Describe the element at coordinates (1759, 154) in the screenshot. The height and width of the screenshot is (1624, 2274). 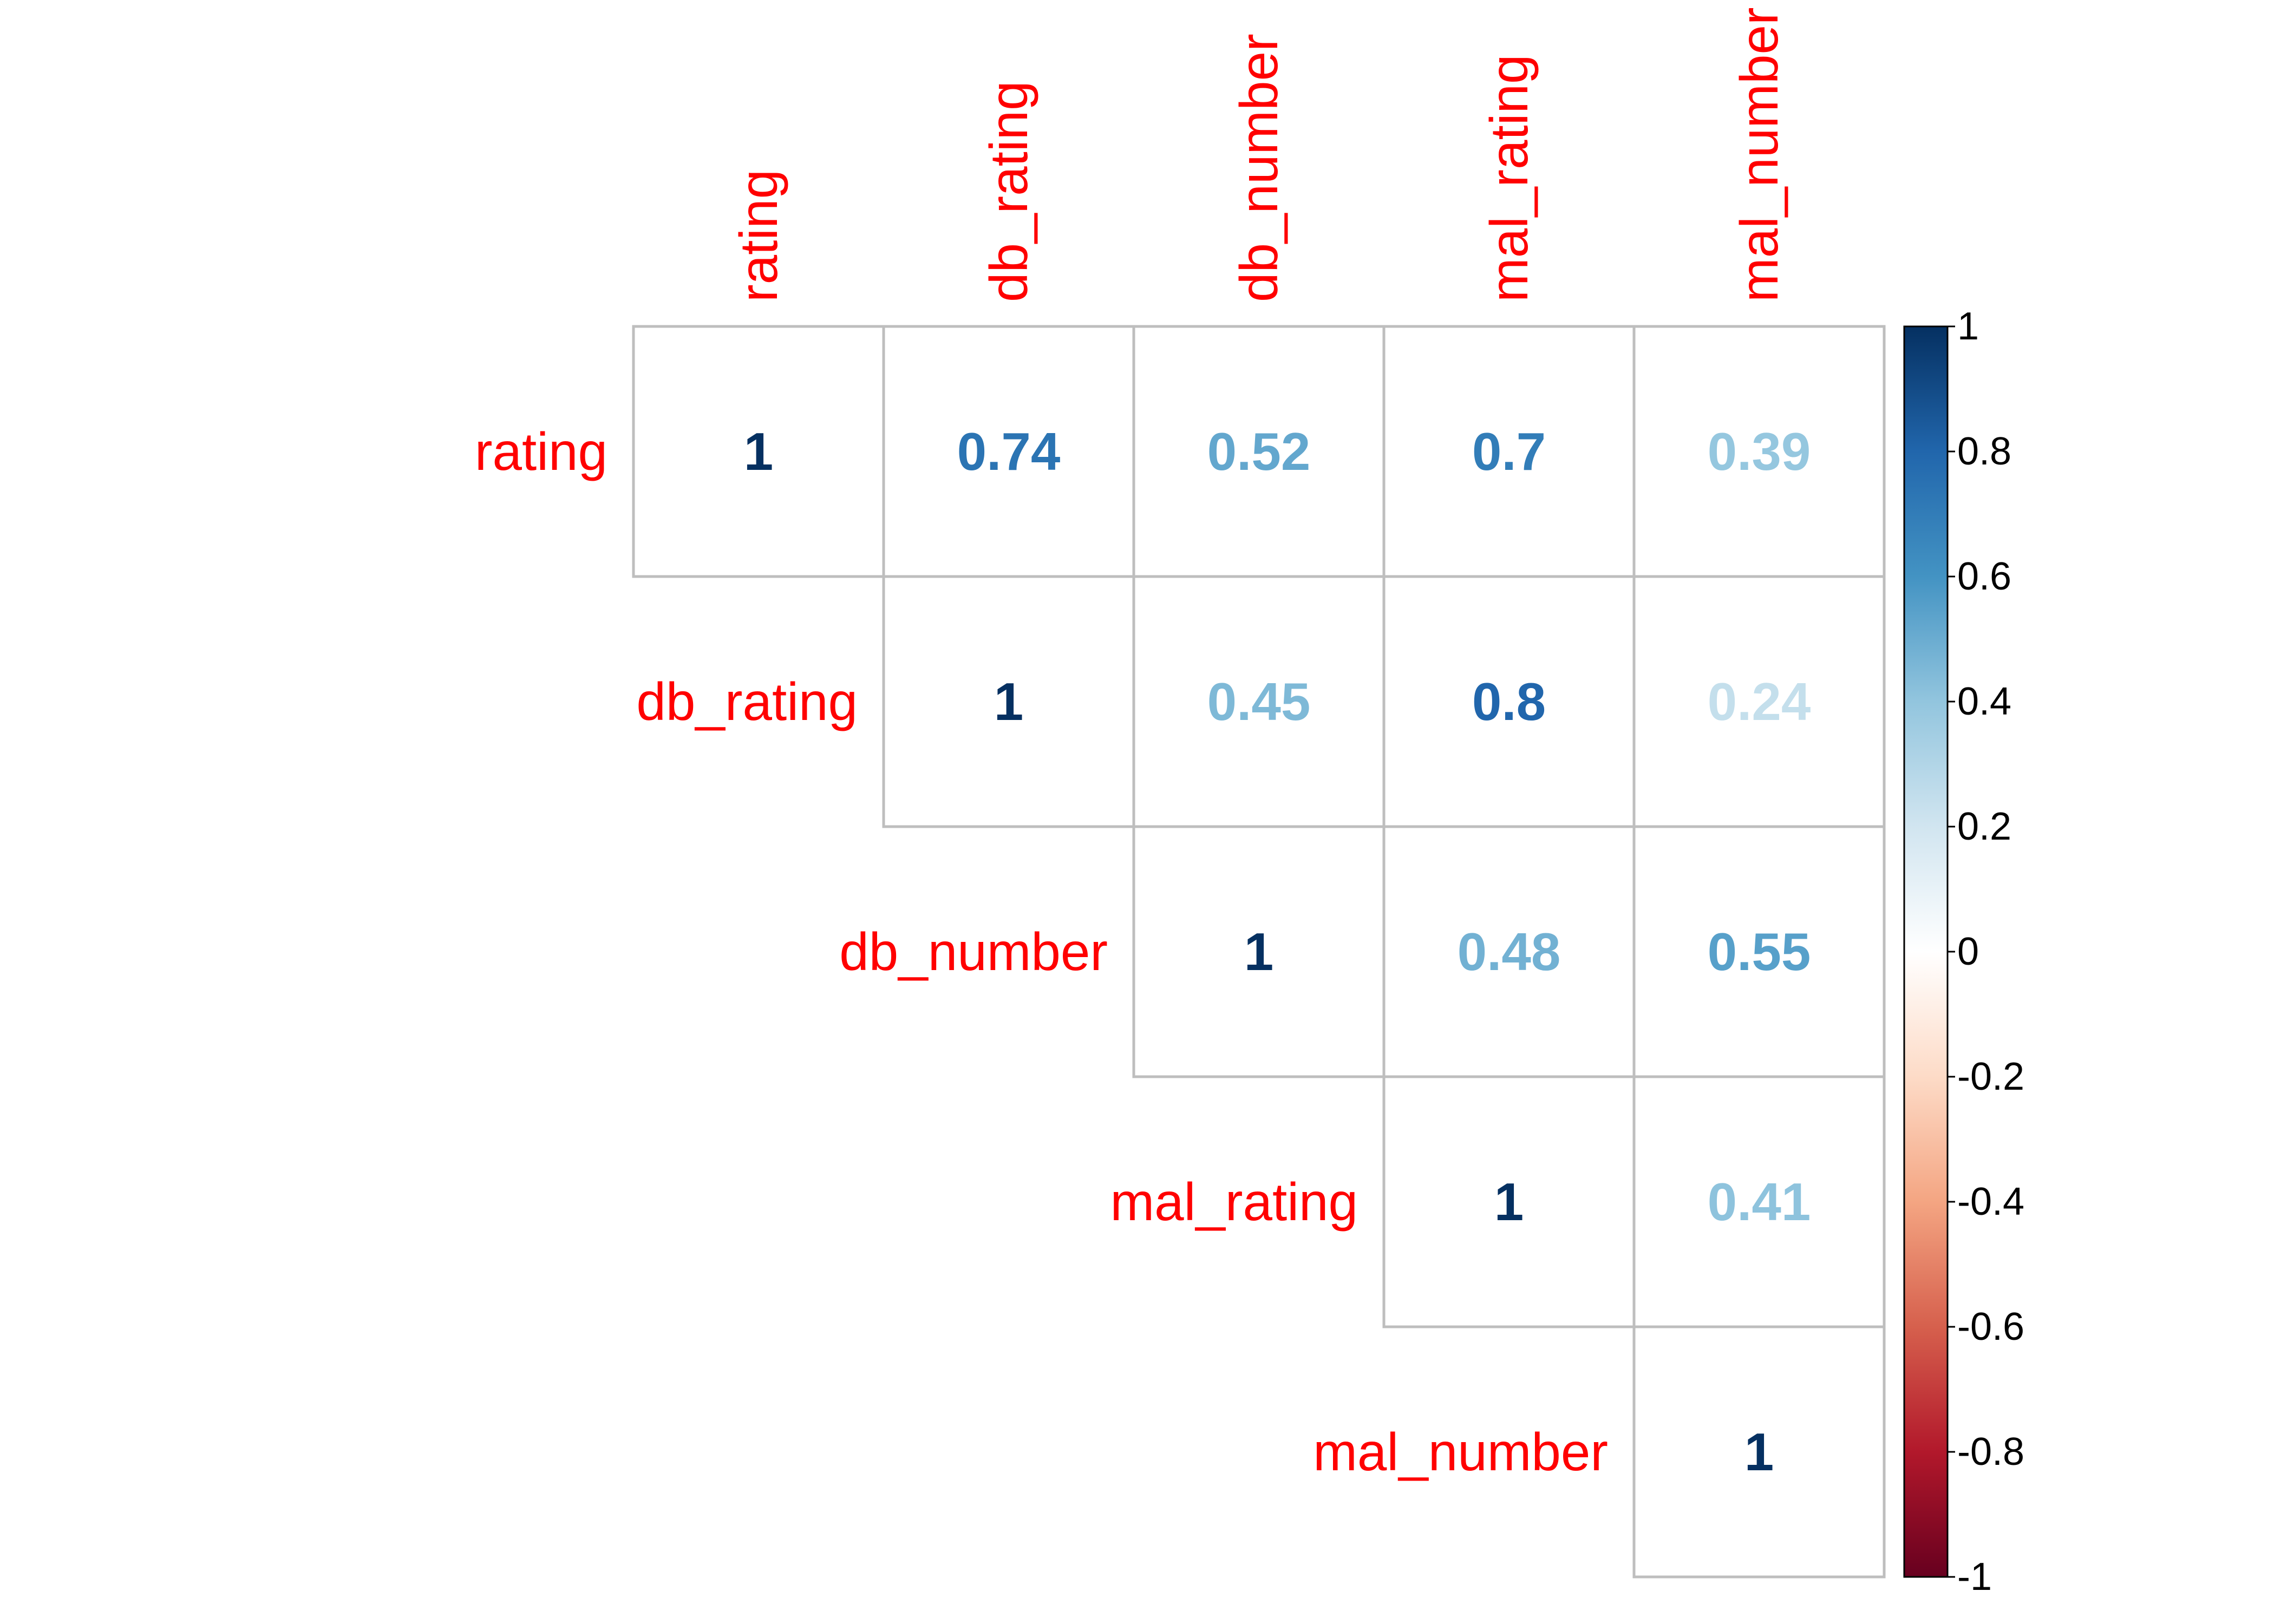
I see `column-label: mal_number` at that location.